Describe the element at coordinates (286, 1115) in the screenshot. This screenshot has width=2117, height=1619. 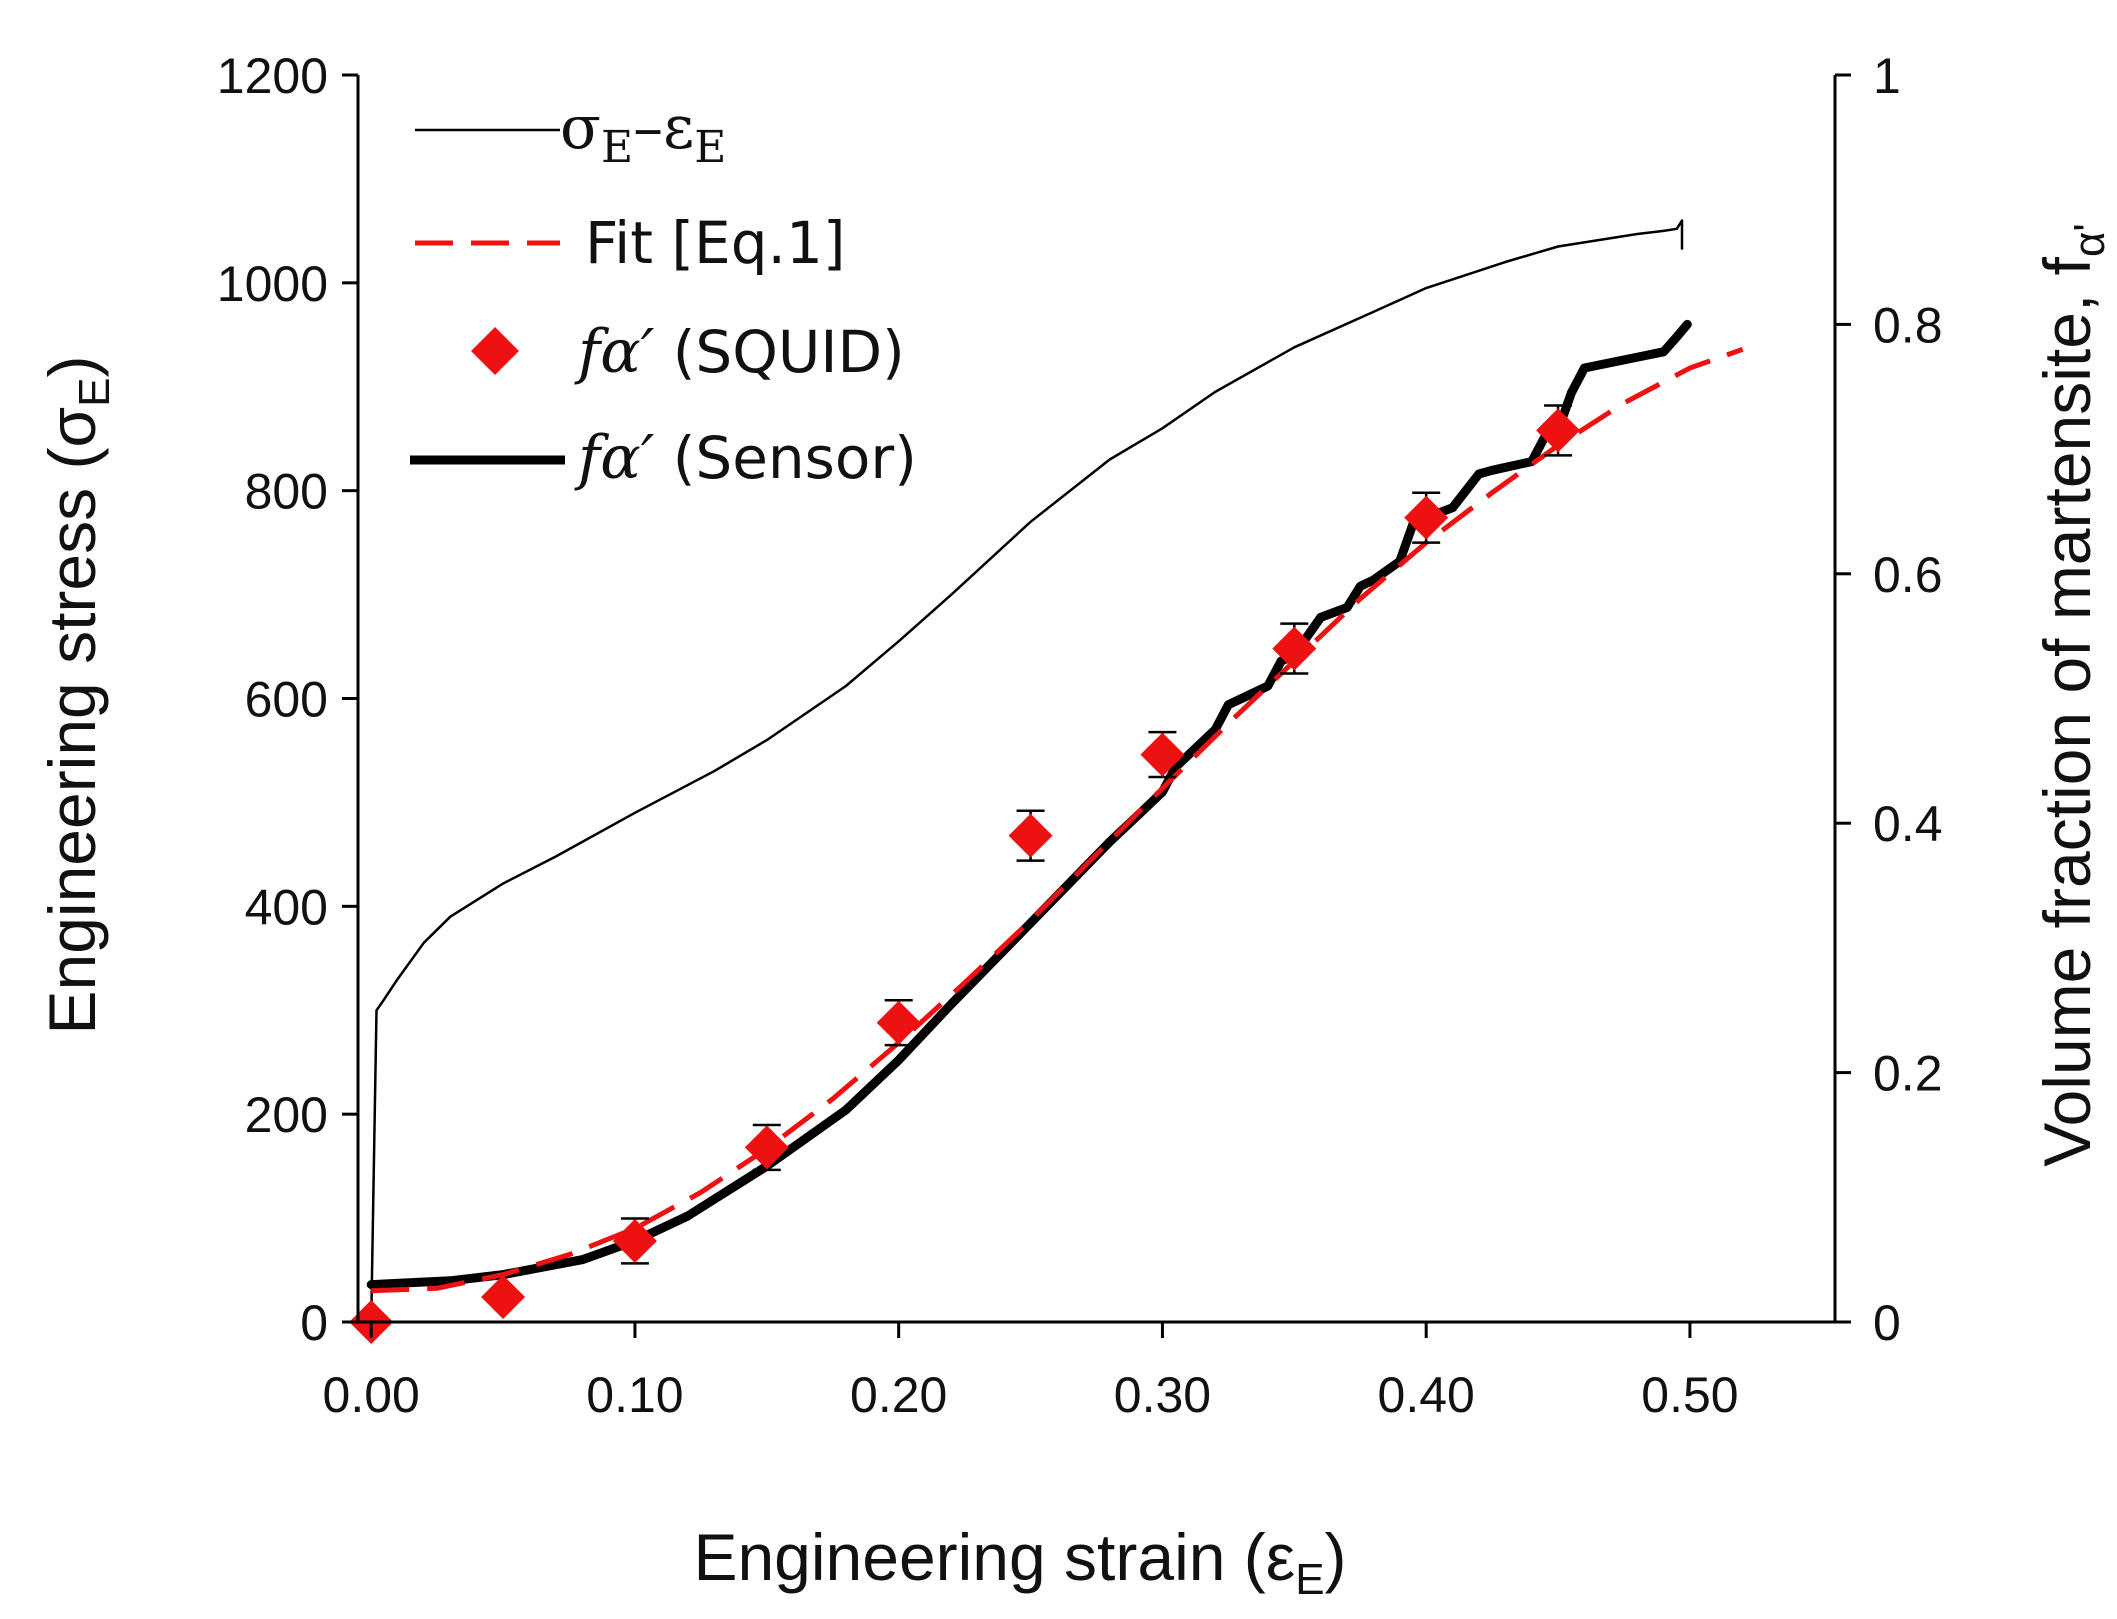
I see `y-left-tick-label: 200` at that location.